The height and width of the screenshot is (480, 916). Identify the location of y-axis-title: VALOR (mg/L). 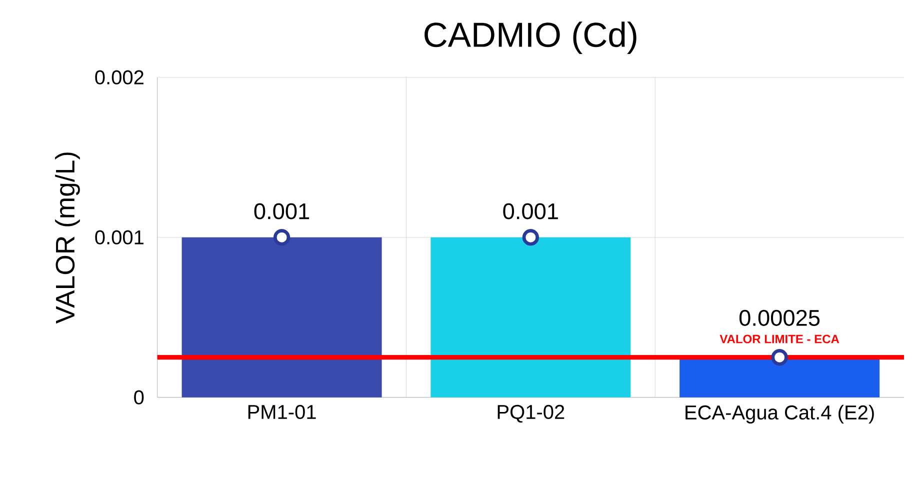
(67, 238).